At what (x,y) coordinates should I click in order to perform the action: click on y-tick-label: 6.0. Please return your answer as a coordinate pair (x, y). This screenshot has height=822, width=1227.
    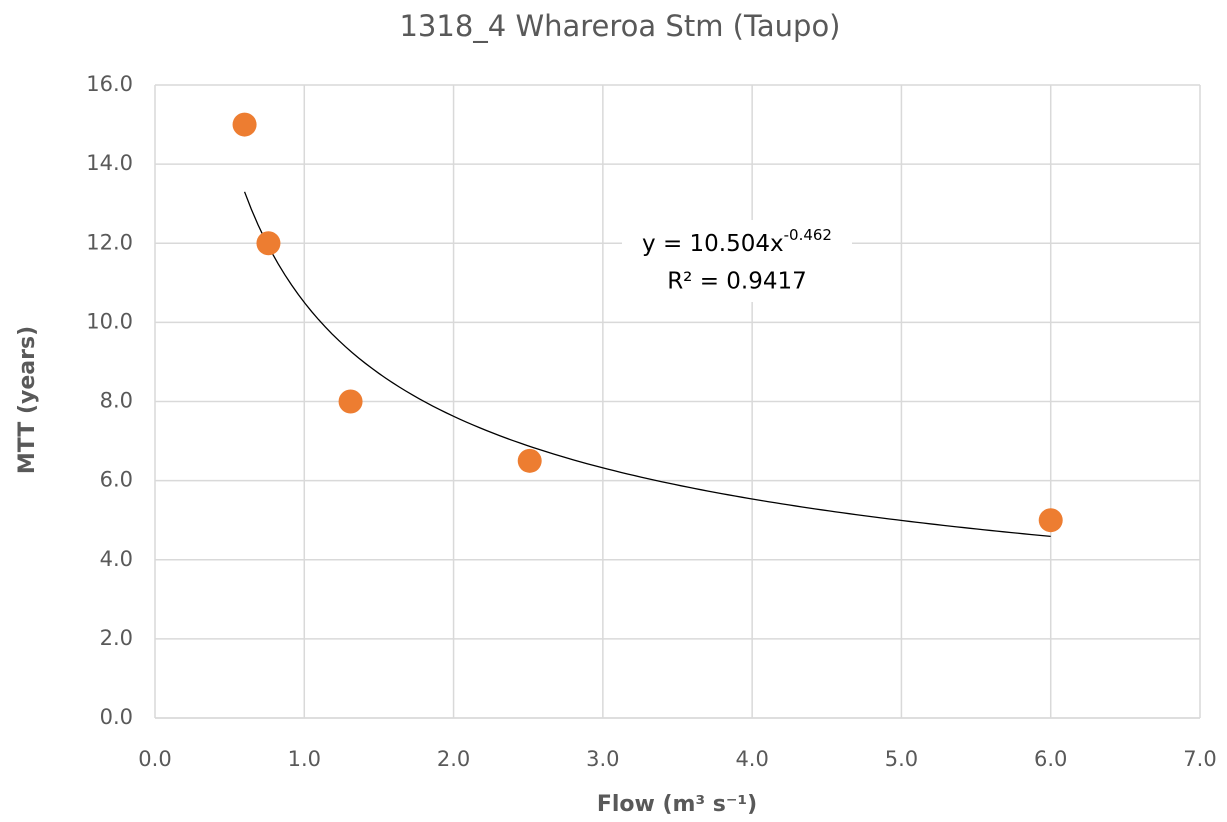
    Looking at the image, I should click on (116, 480).